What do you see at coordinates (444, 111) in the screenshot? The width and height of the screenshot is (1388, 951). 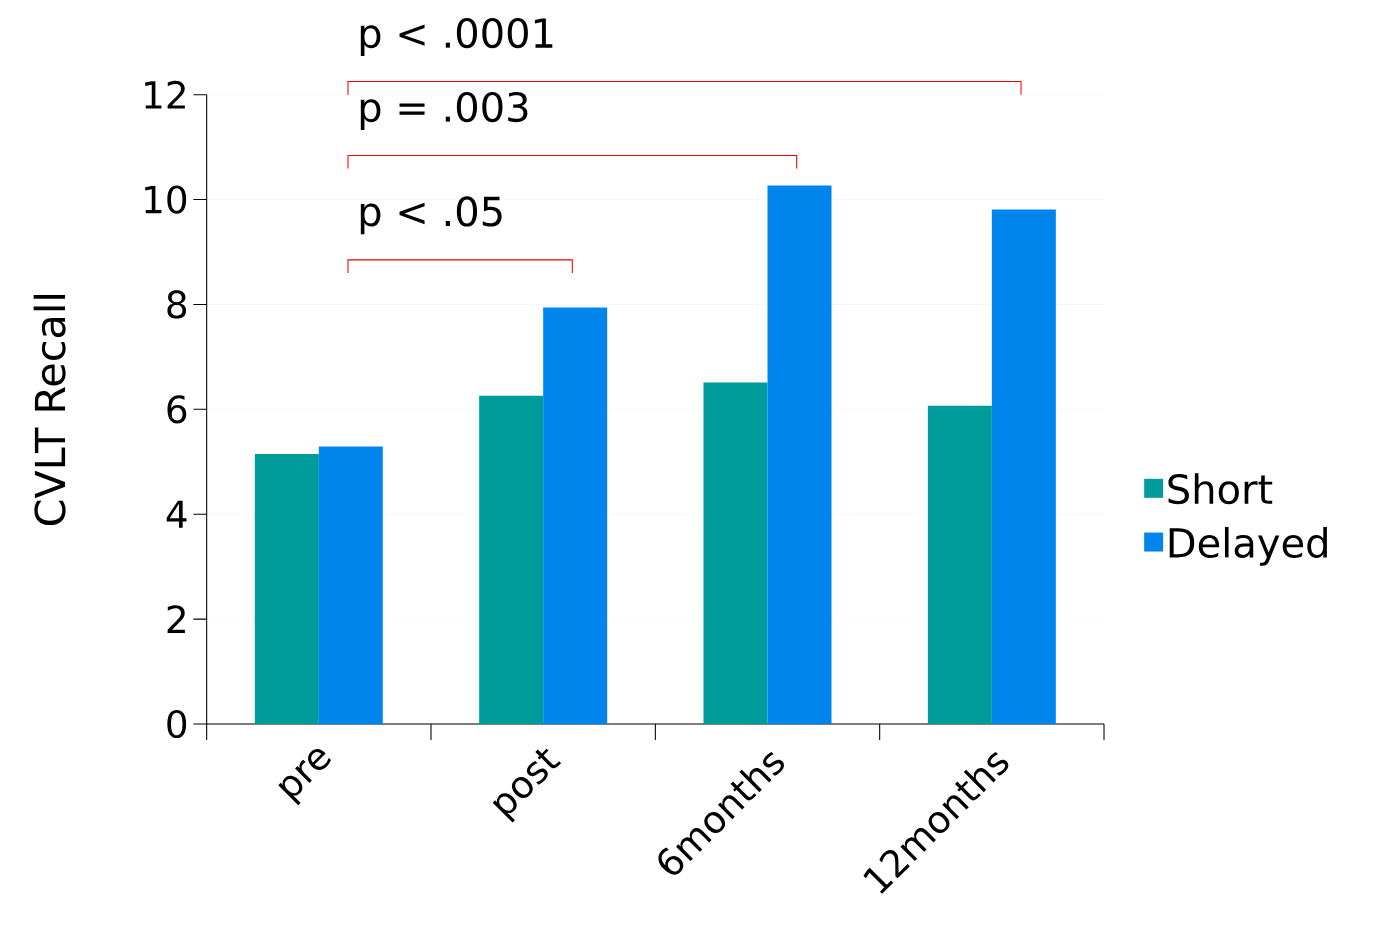 I see `annotation: p = .003` at bounding box center [444, 111].